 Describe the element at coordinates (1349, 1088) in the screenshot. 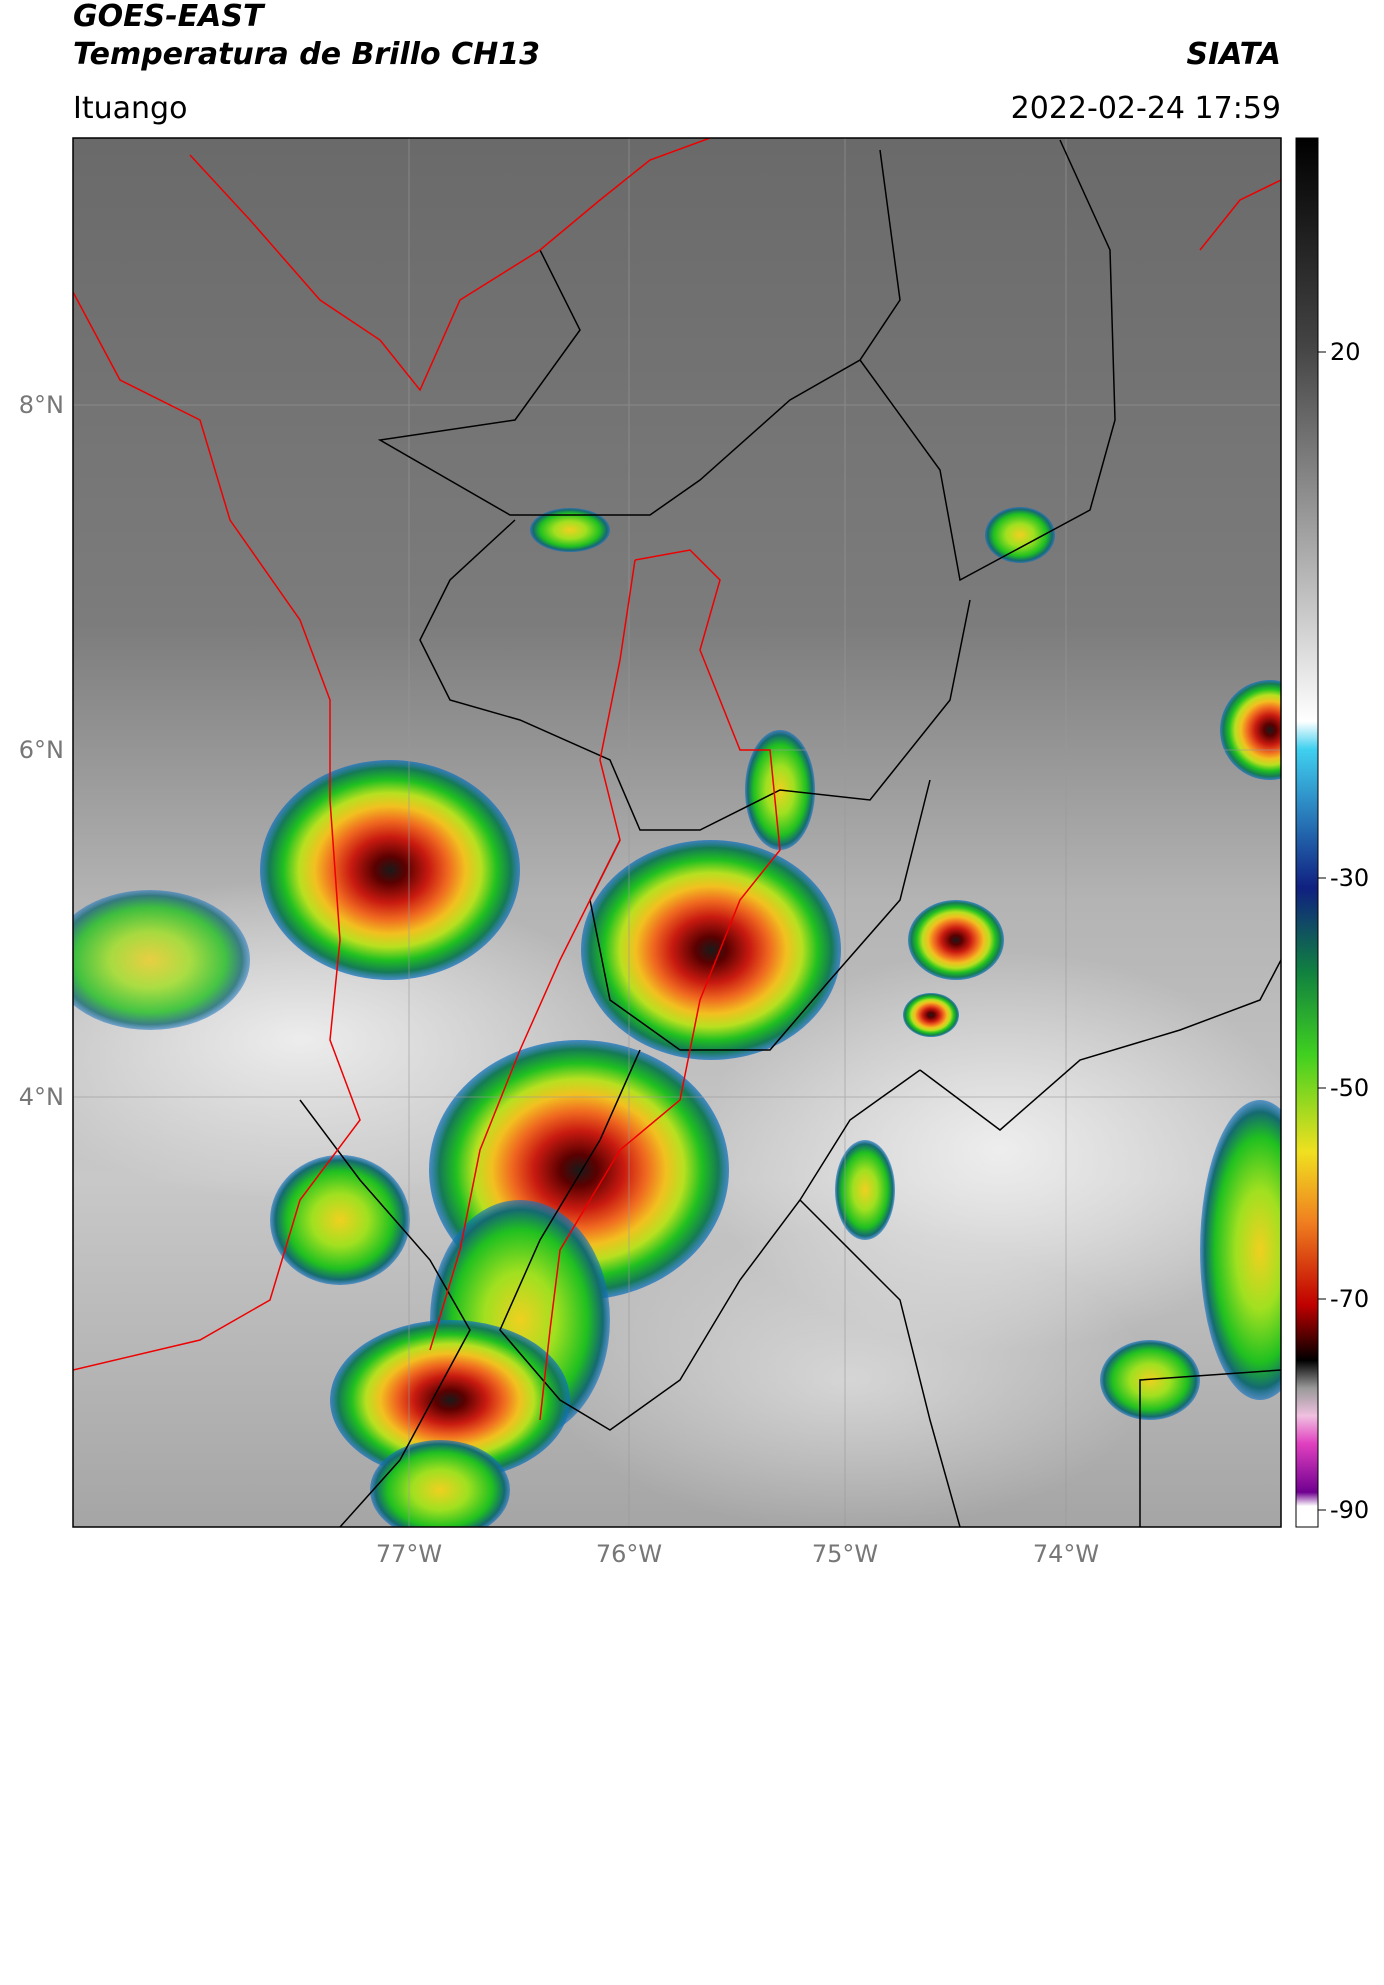

I see `colorbar-label: -50` at that location.